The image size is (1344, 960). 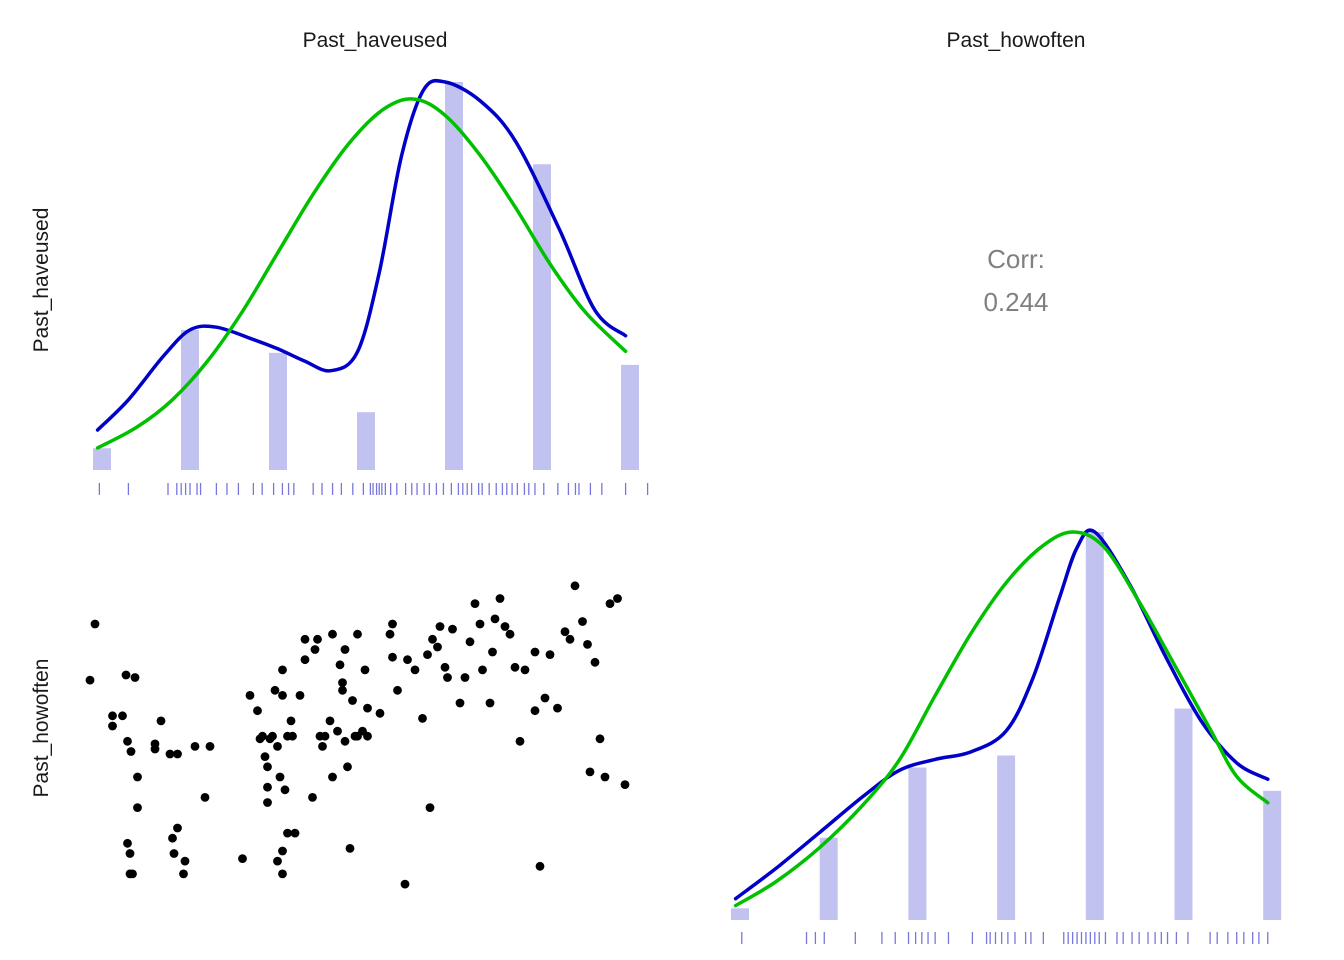 What do you see at coordinates (1015, 302) in the screenshot?
I see `corr-value: 0.244` at bounding box center [1015, 302].